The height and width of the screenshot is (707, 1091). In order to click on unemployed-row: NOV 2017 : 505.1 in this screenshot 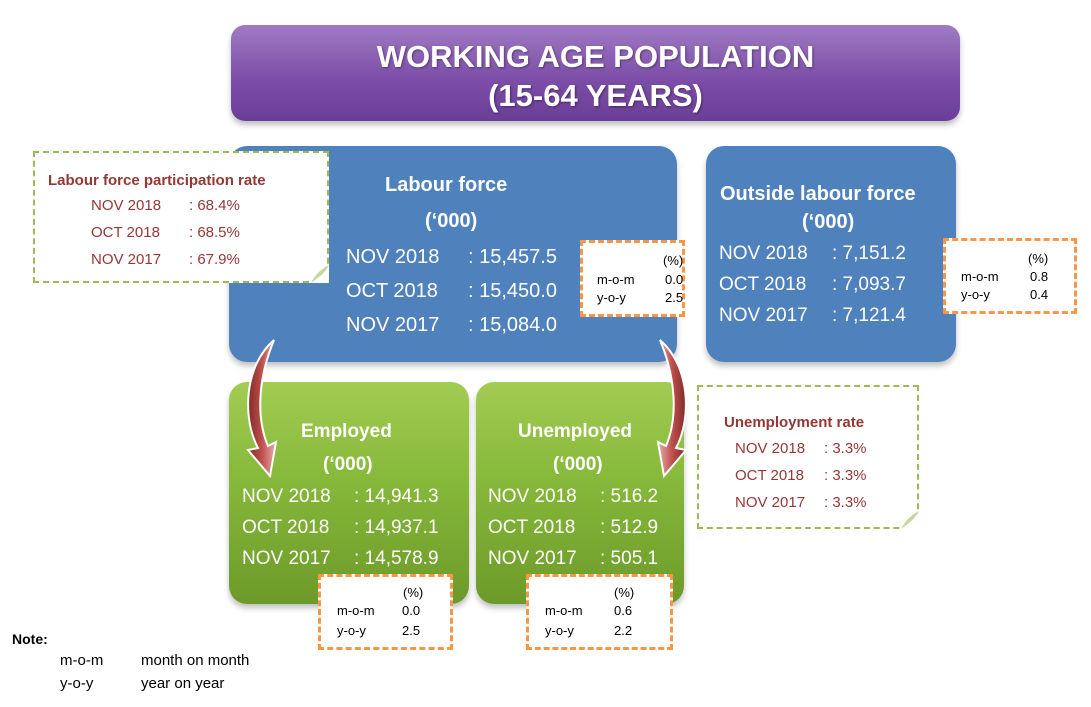, I will do `click(573, 559)`.